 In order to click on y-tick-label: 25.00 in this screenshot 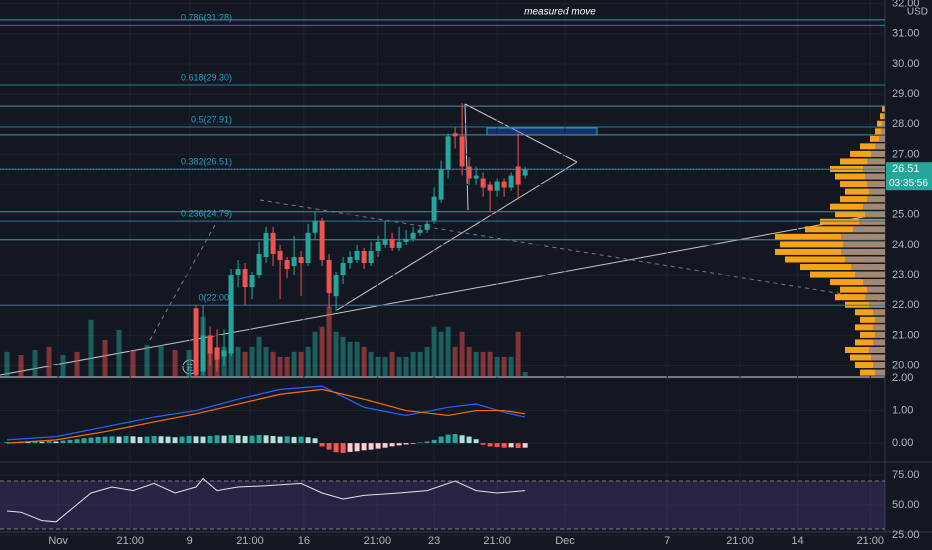, I will do `click(906, 535)`.